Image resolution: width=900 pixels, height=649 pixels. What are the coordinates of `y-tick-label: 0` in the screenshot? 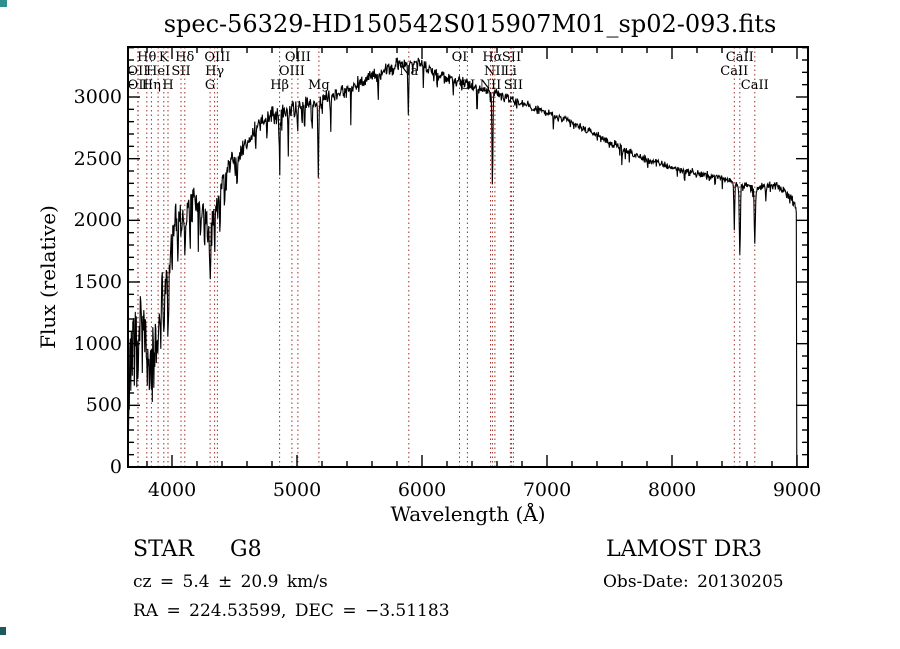 It's located at (115, 467).